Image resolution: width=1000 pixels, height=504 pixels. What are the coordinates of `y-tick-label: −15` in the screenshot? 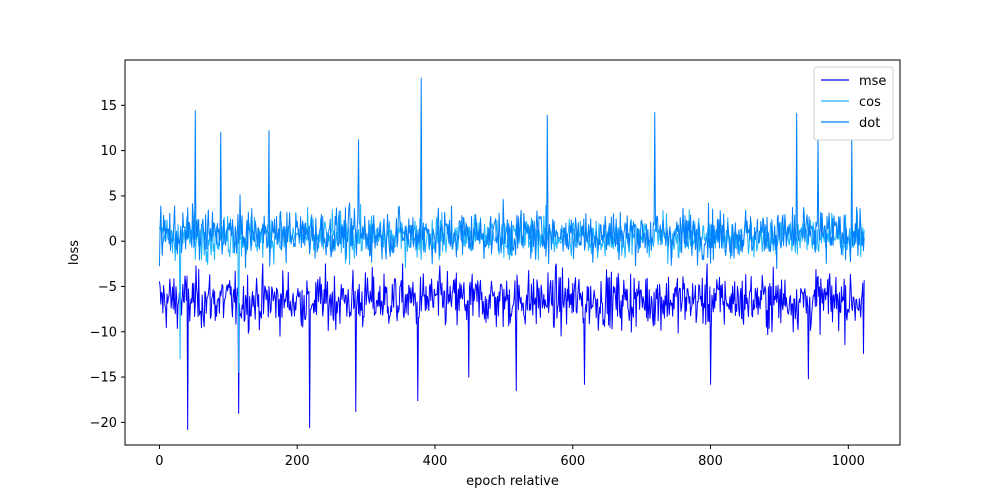 It's located at (103, 378).